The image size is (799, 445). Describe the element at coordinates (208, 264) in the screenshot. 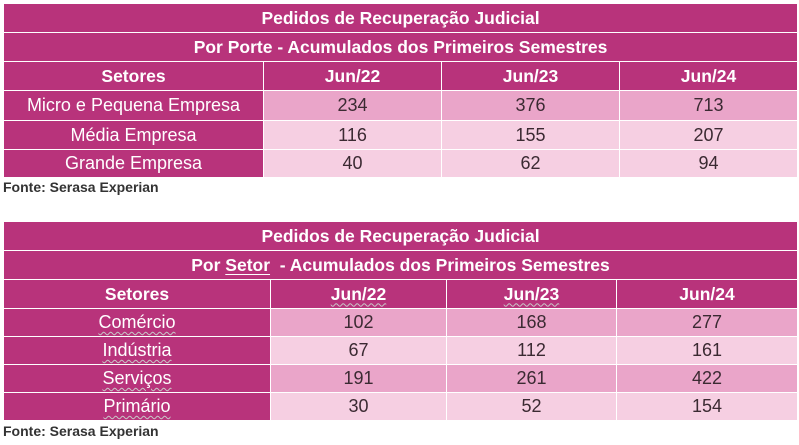

I see `subtitle-prefix: Por` at that location.